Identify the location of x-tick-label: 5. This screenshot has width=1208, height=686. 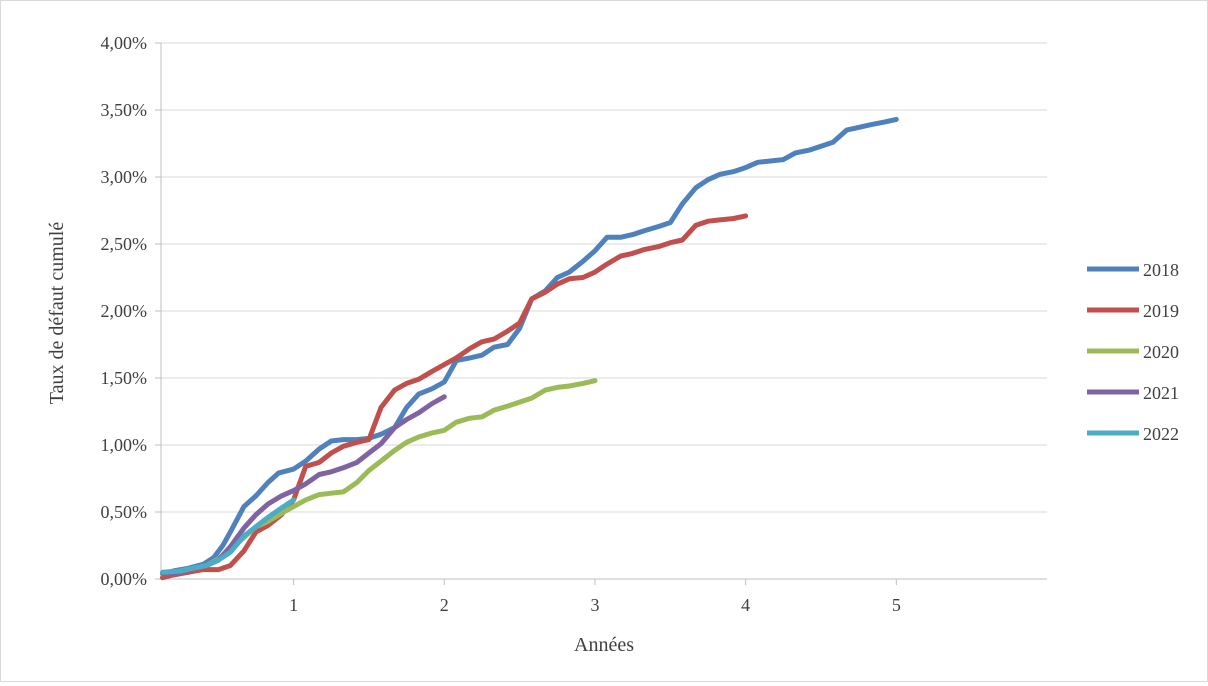
(896, 605).